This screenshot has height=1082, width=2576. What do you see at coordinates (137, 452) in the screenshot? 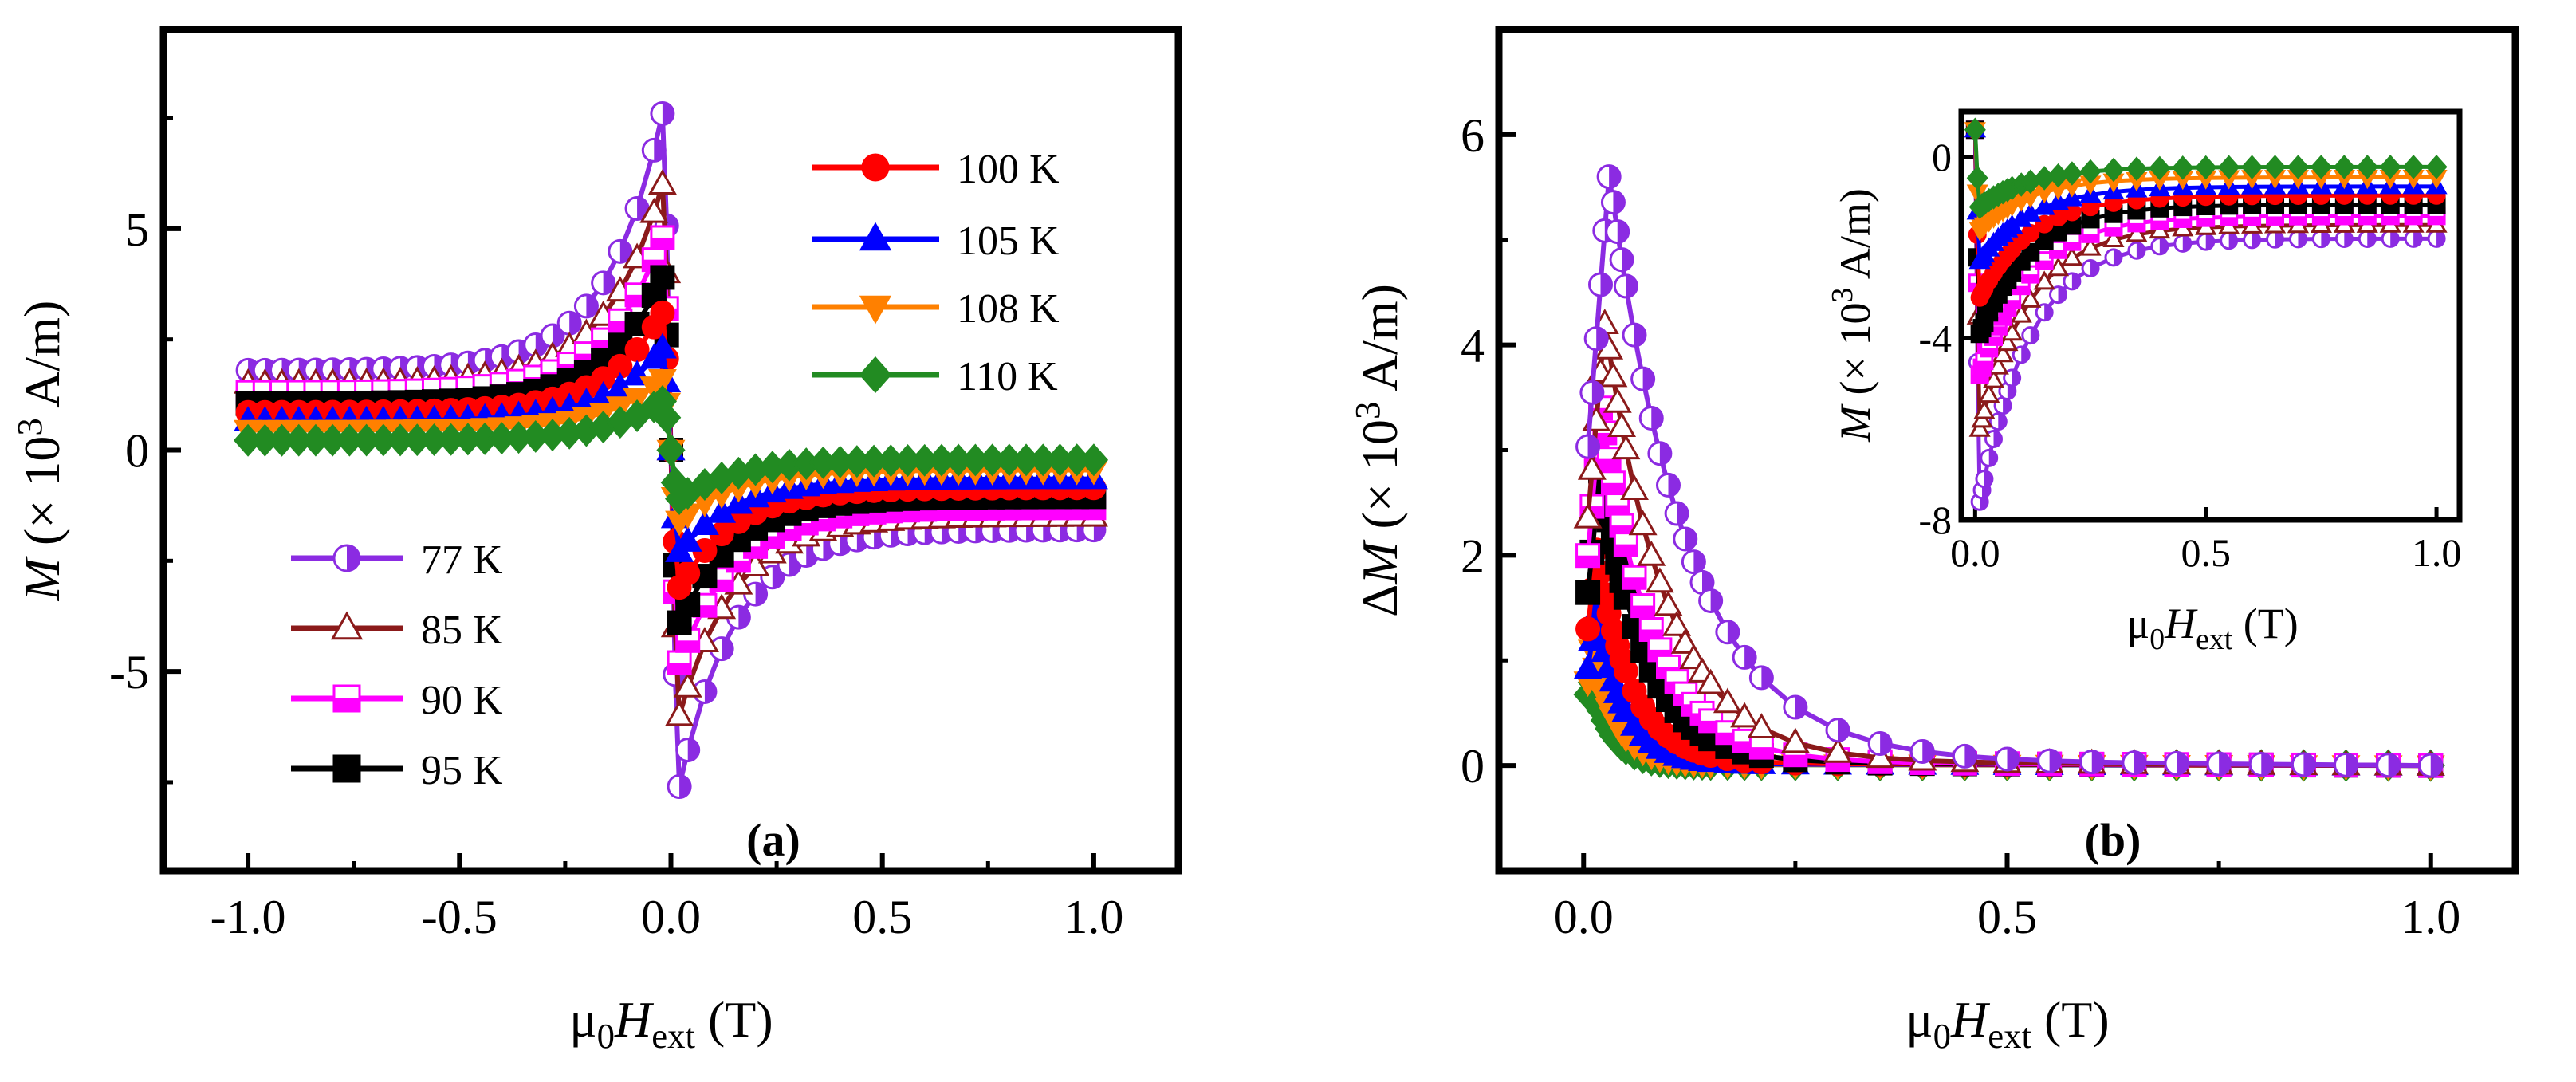
I see `y-tick-label: 0` at bounding box center [137, 452].